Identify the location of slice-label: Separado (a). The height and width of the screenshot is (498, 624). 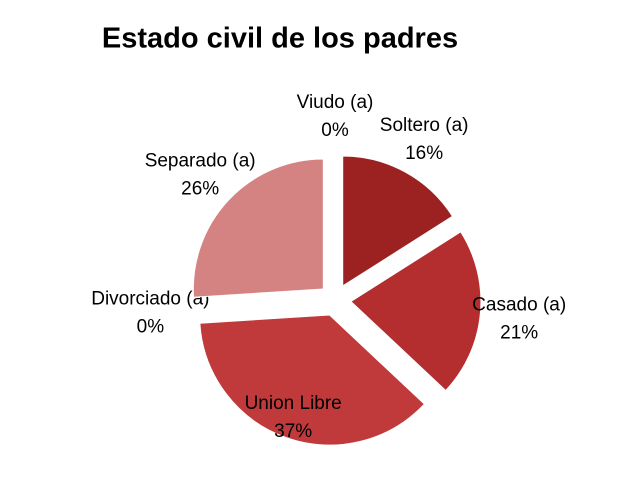
(200, 160).